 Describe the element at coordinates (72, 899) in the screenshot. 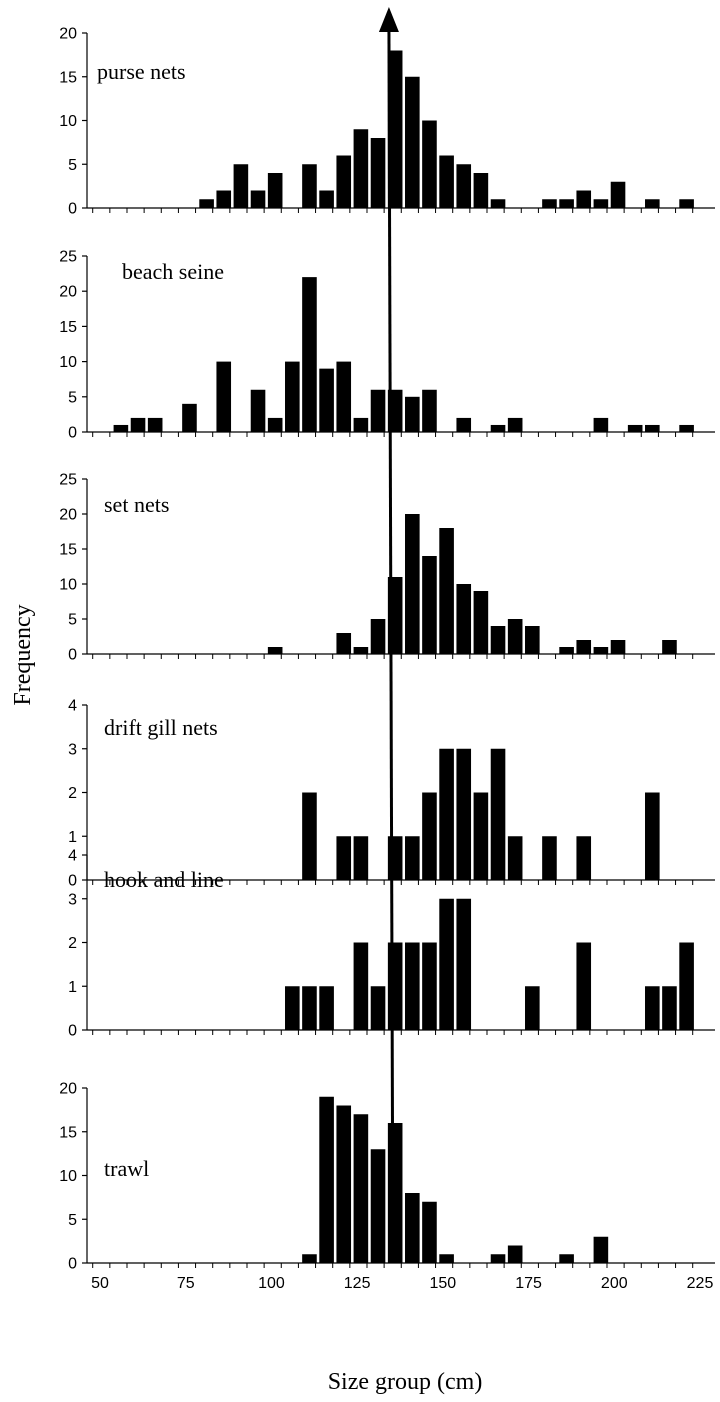

I see `y-tick-label: 3` at that location.